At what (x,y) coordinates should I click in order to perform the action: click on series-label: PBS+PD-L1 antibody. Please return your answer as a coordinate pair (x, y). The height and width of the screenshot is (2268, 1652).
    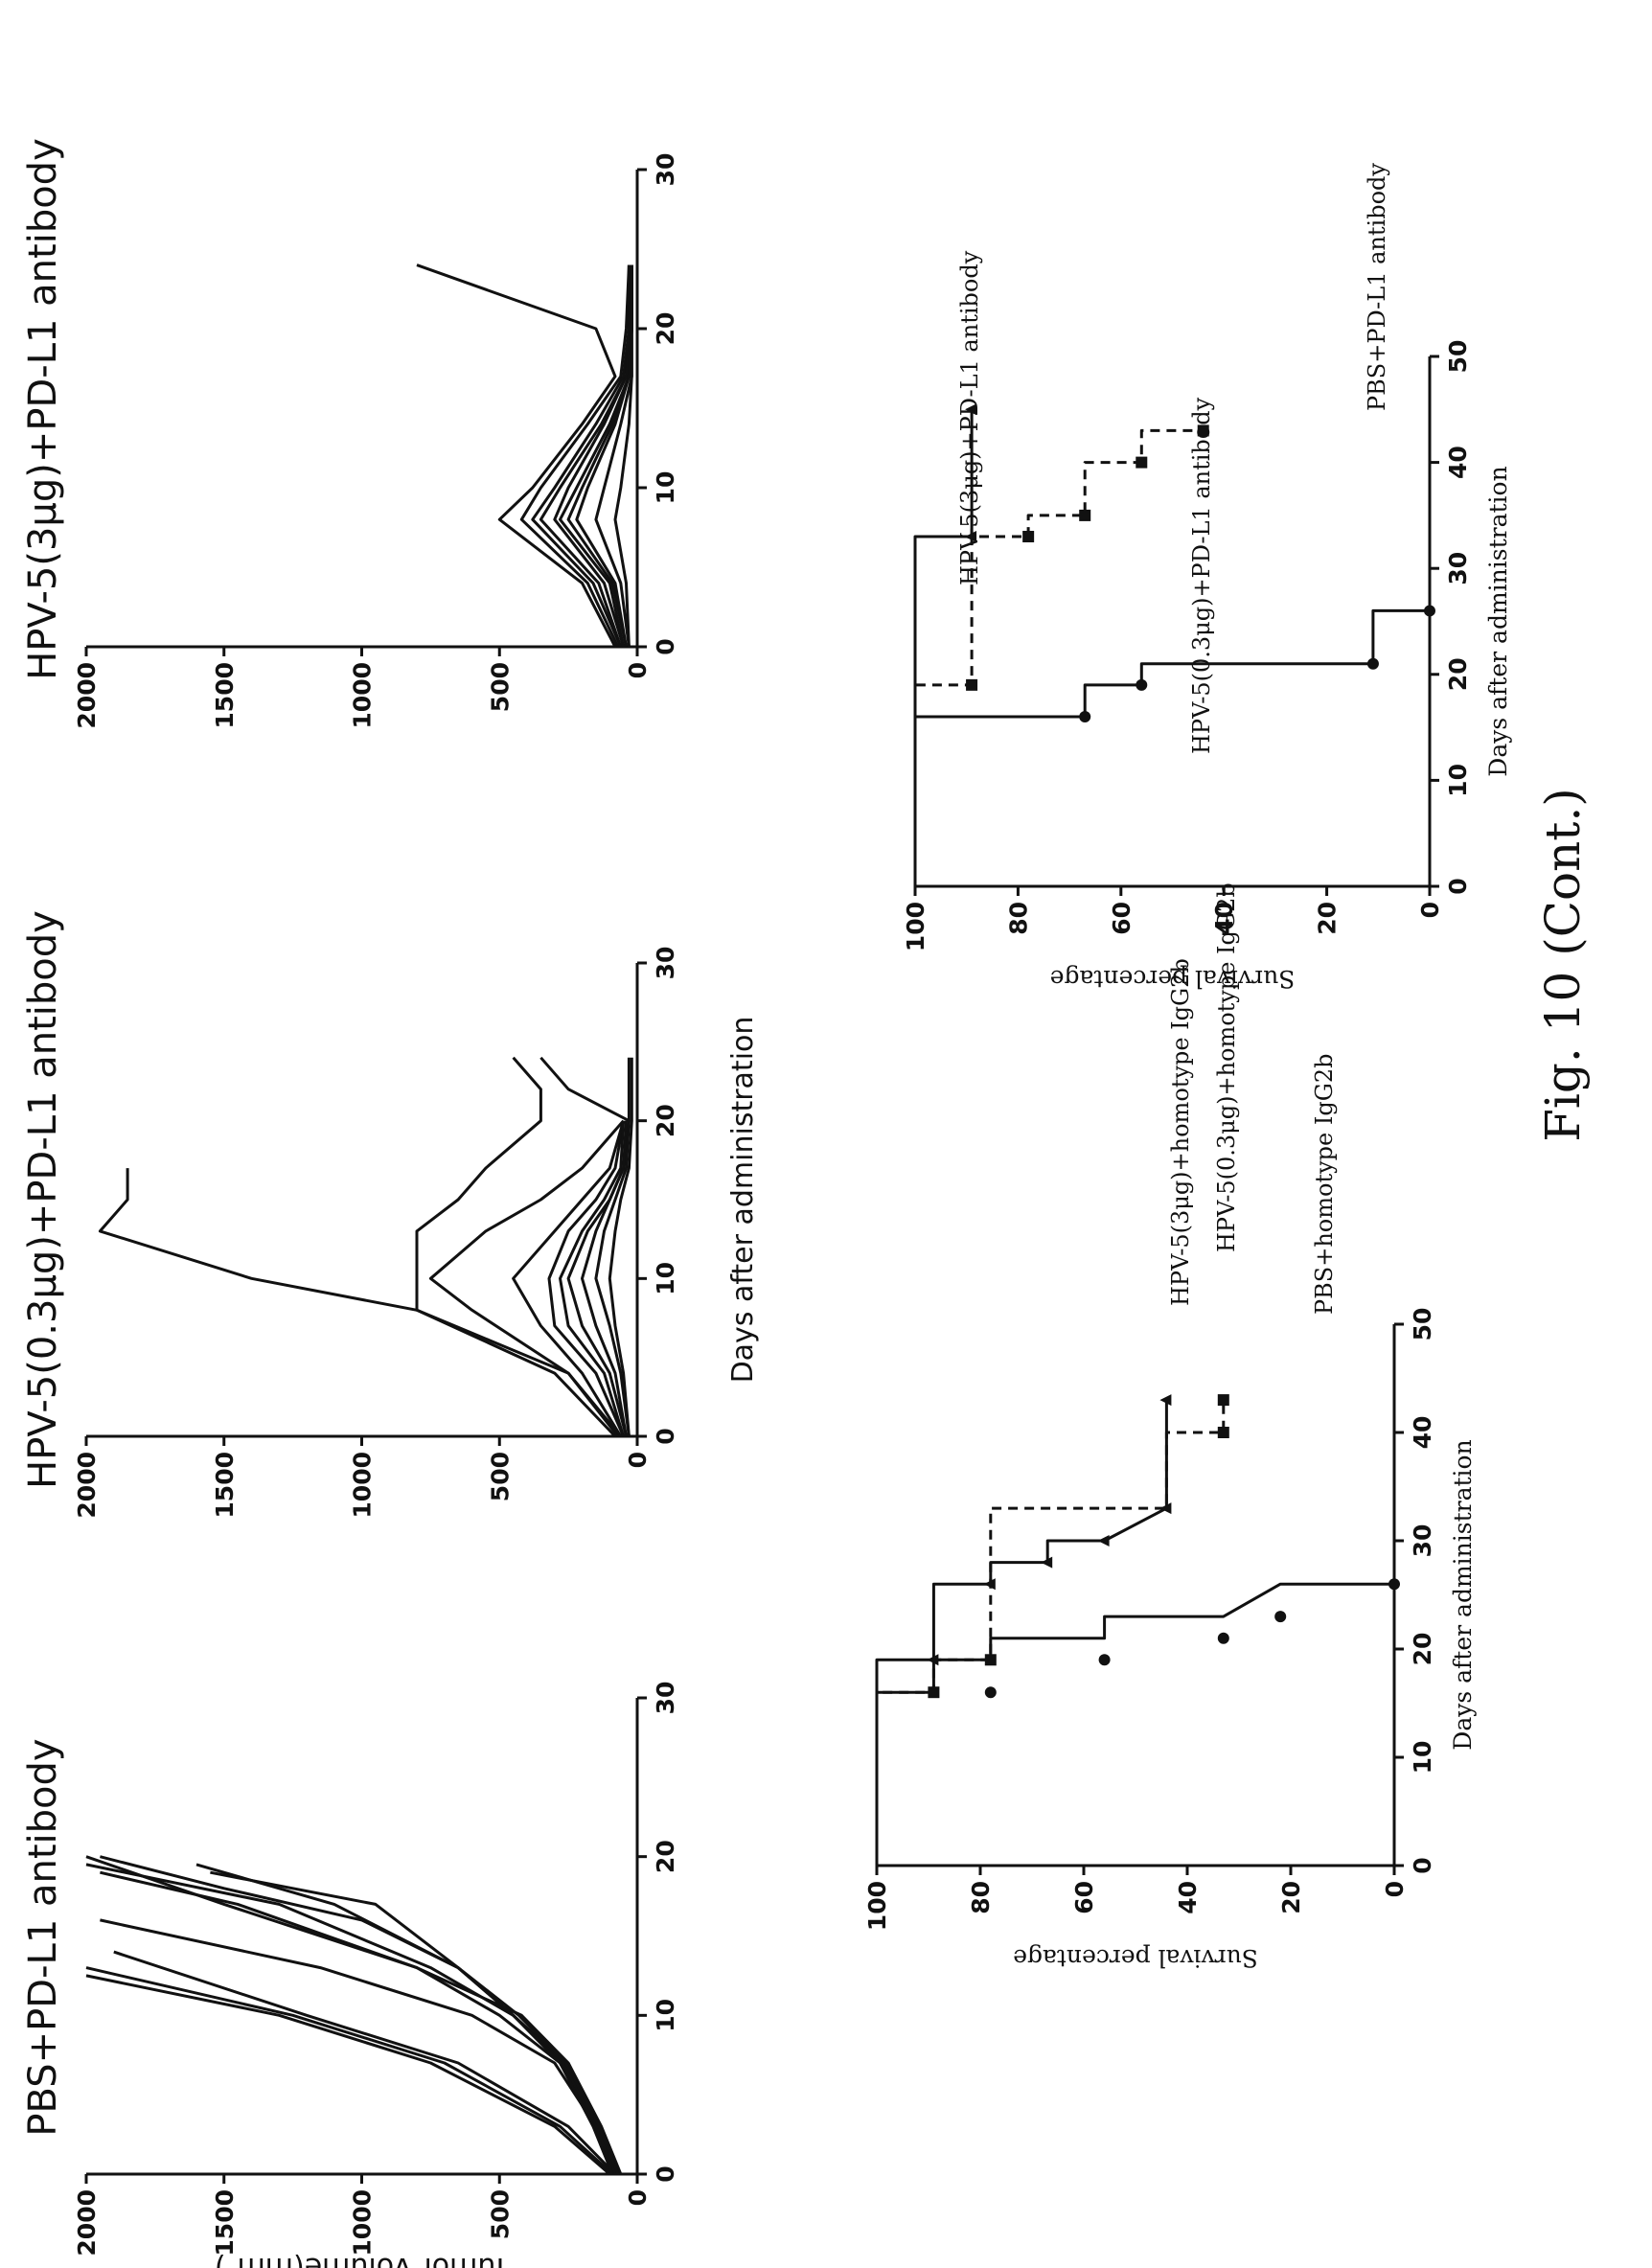
    Looking at the image, I should click on (1377, 287).